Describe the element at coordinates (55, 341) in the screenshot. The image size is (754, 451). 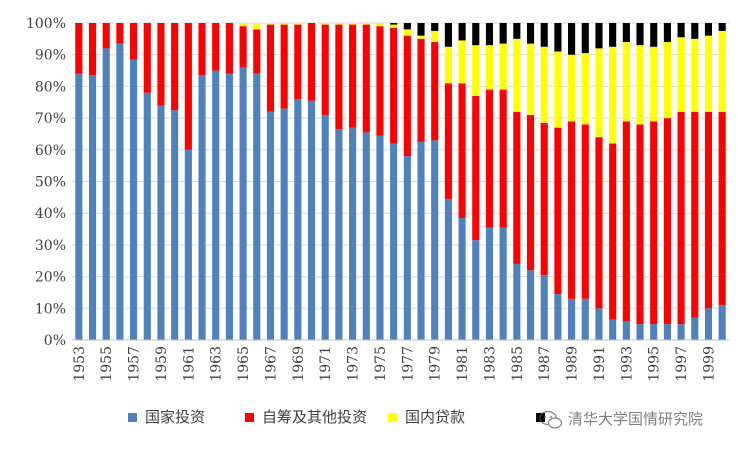
I see `y-tick-label: 0%` at that location.